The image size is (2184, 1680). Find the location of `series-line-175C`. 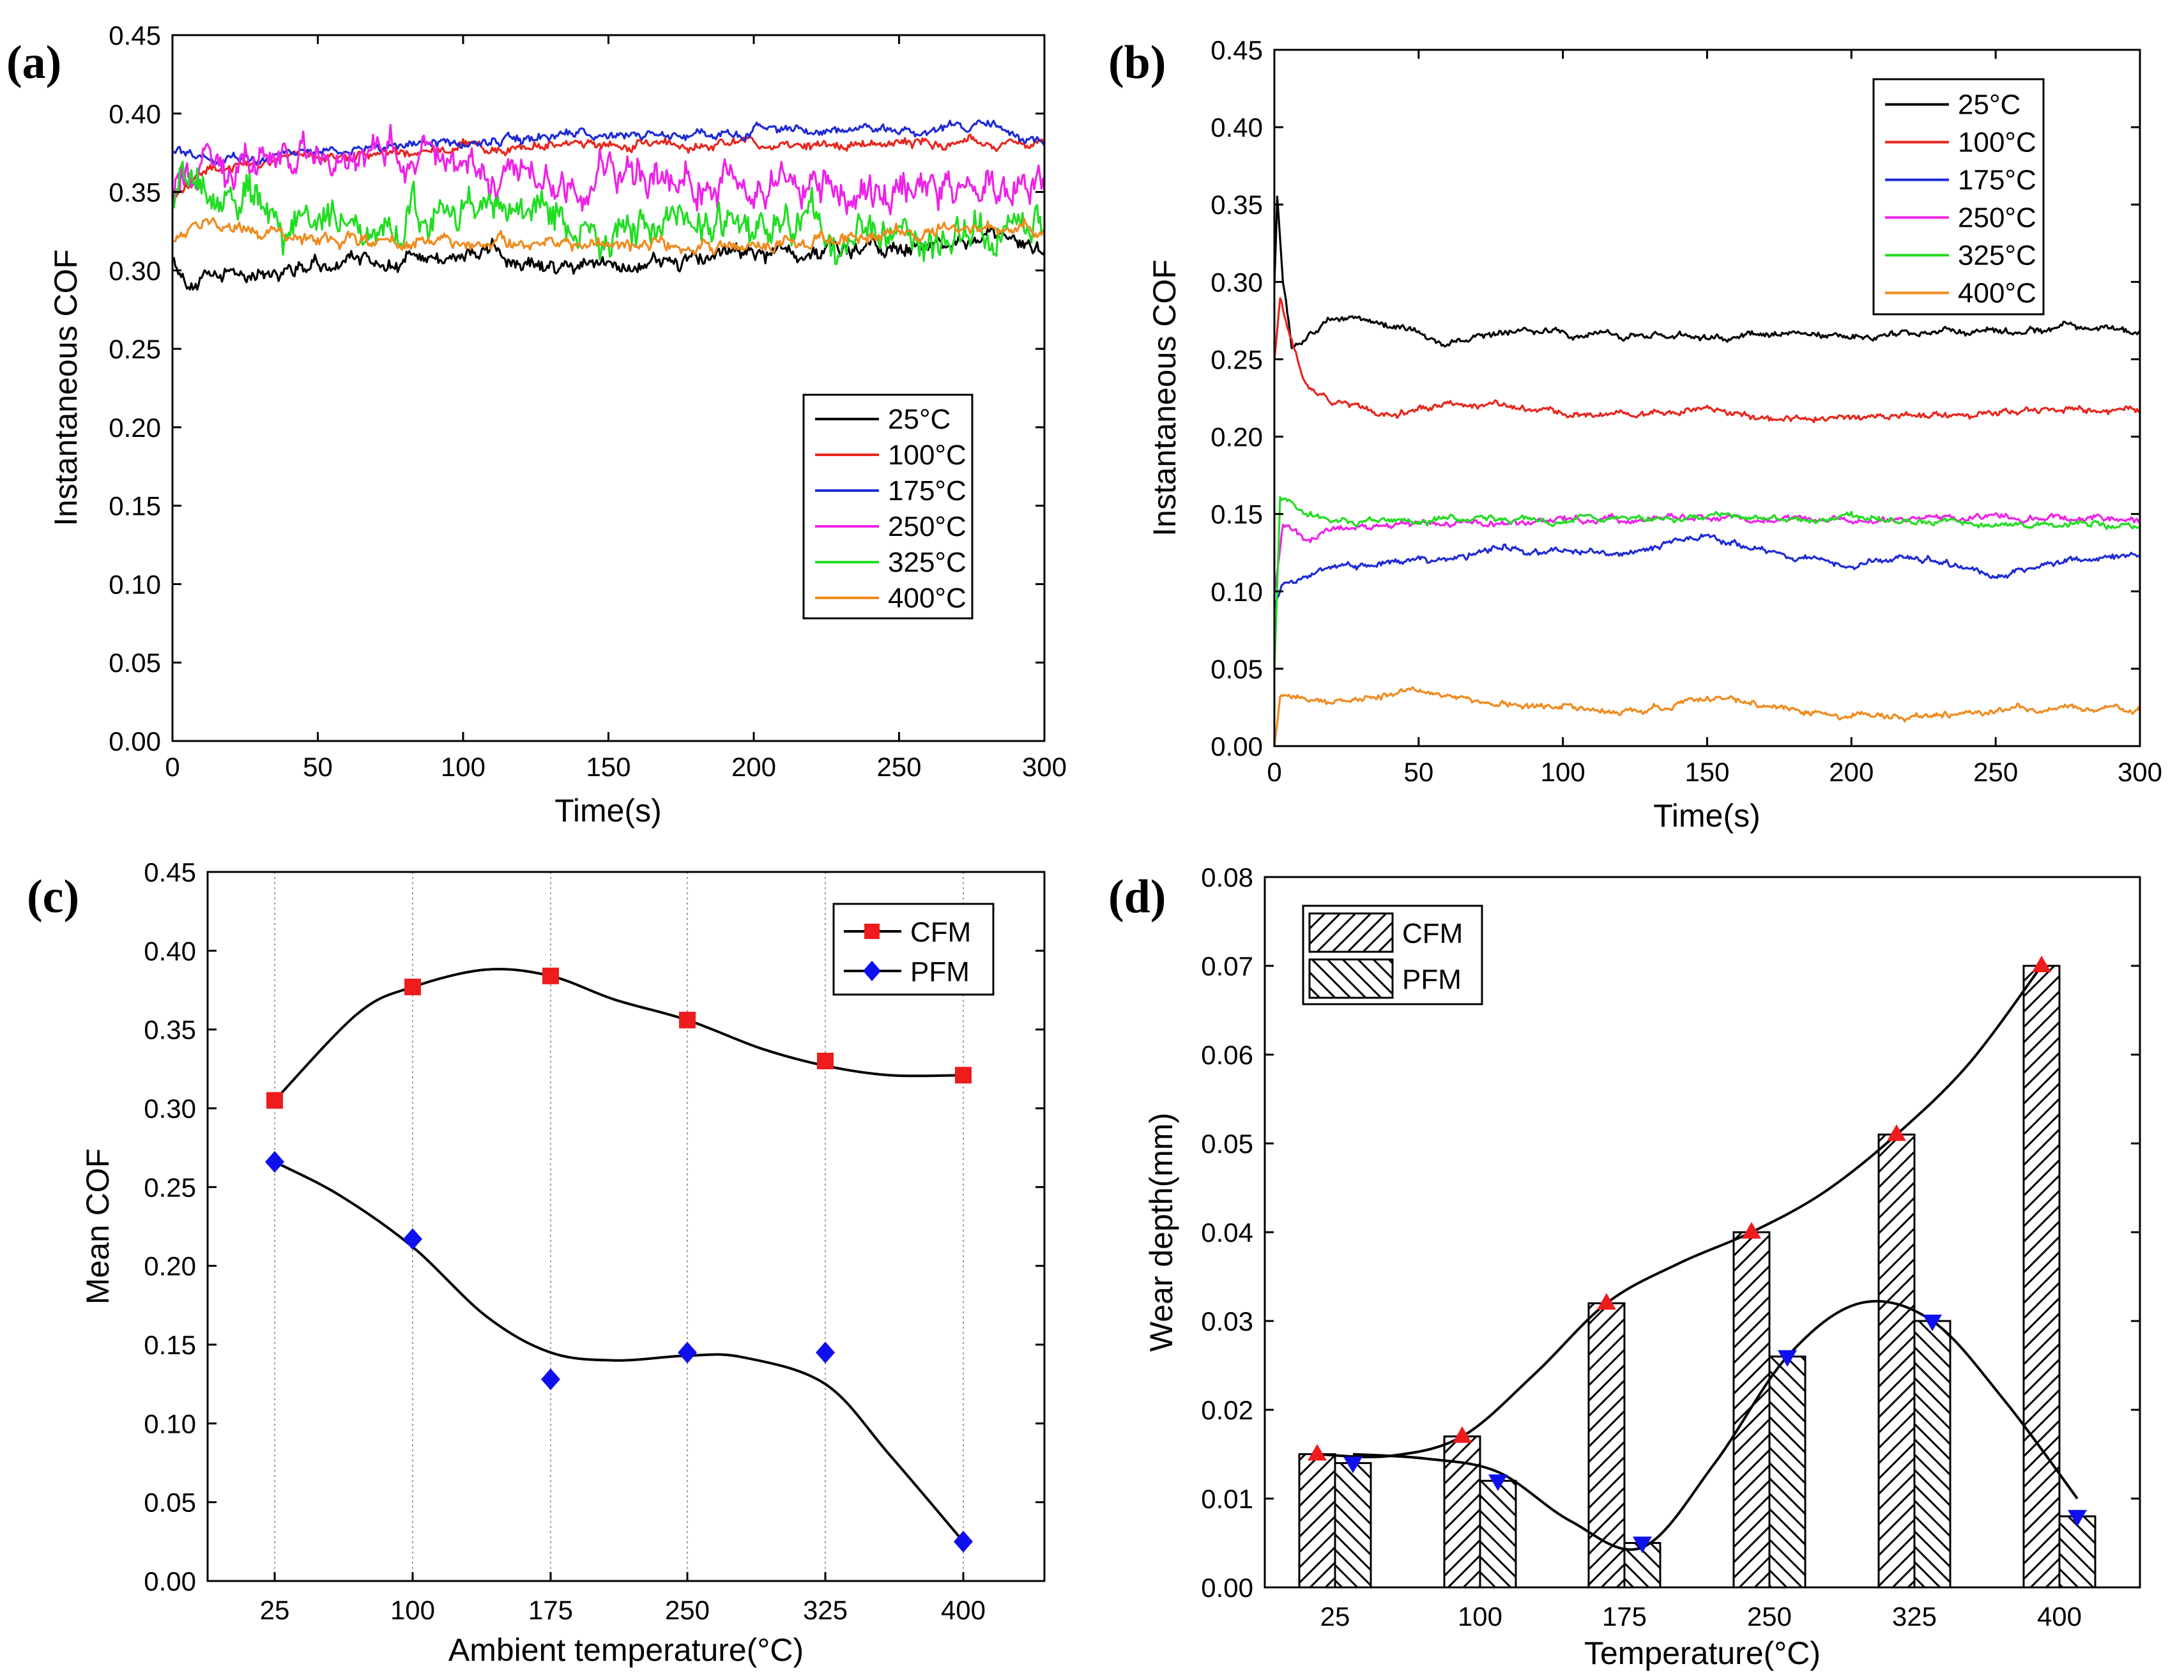

series-line-175C is located at coordinates (1707, 571).